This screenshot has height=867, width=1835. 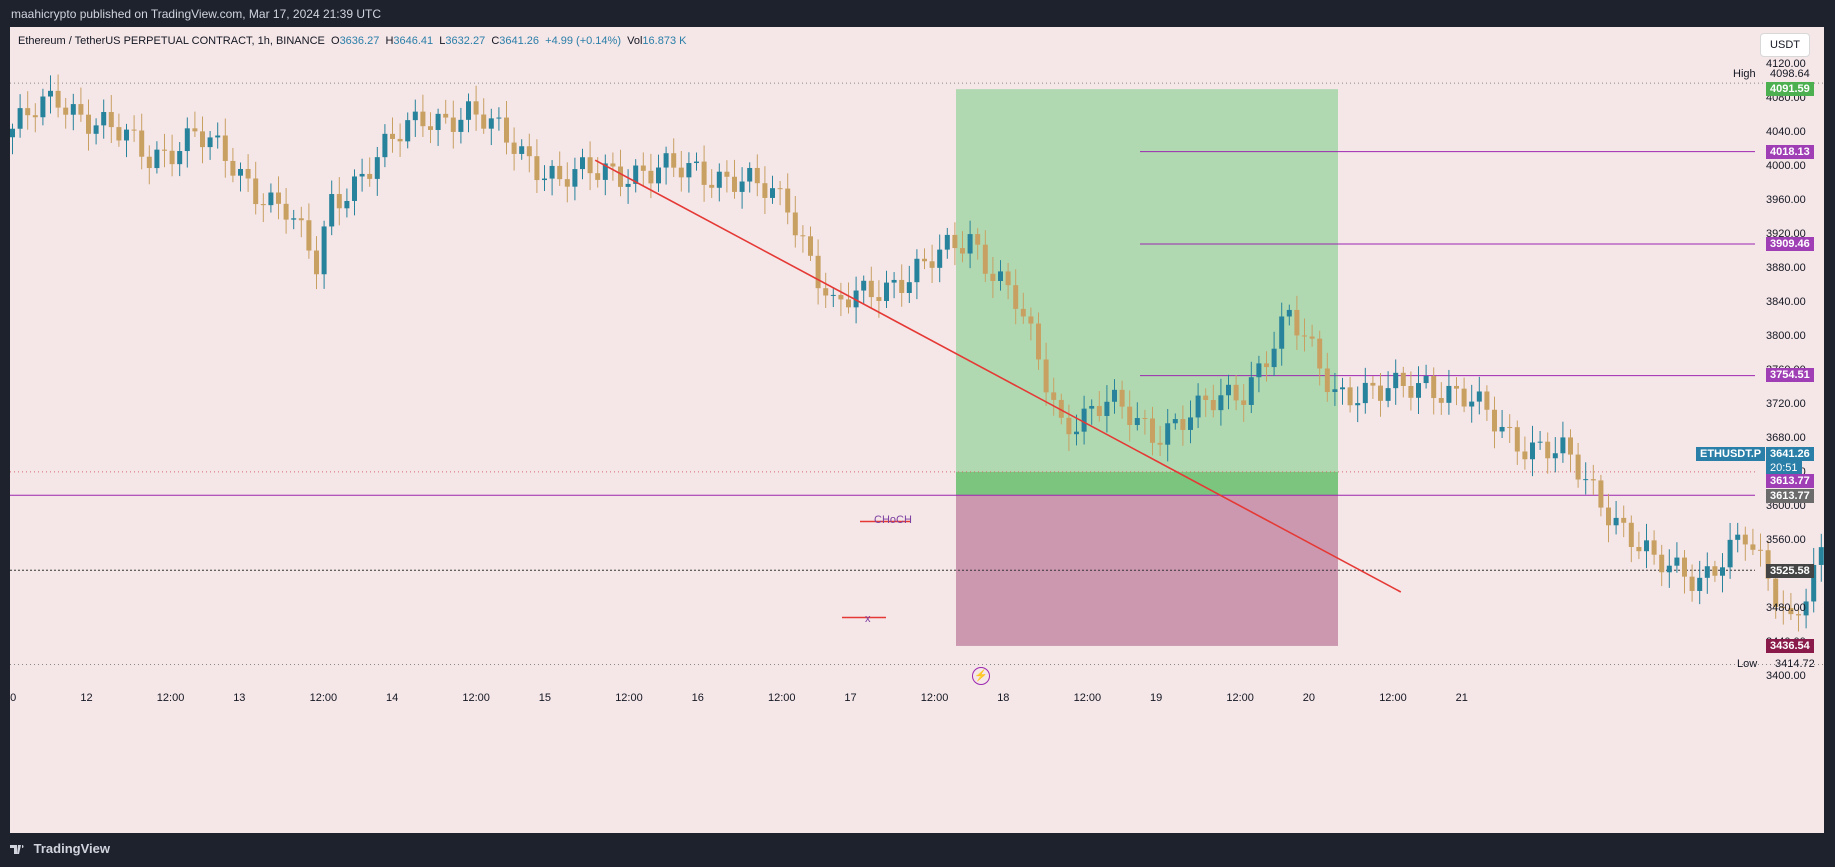 I want to click on y-tick-label: 4000.00, so click(x=1786, y=166).